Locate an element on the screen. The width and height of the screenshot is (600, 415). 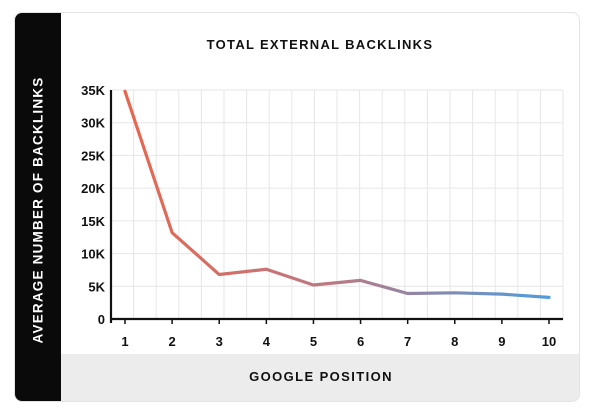
x-tick-label: 2 is located at coordinates (171, 341).